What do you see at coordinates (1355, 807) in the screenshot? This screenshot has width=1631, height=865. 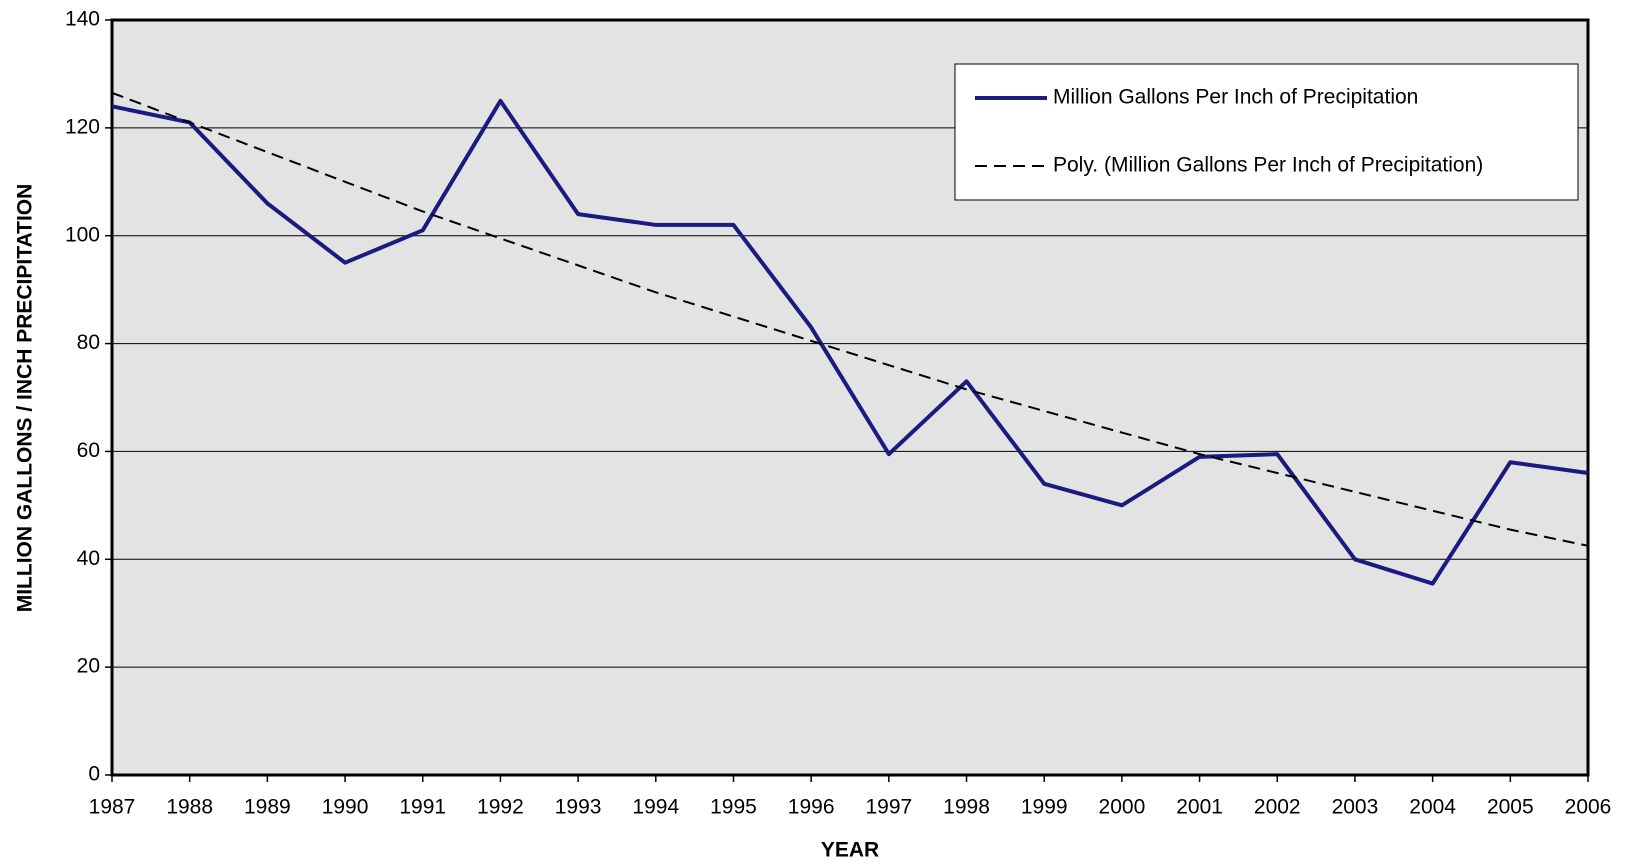 I see `x-tick-label: 2003` at bounding box center [1355, 807].